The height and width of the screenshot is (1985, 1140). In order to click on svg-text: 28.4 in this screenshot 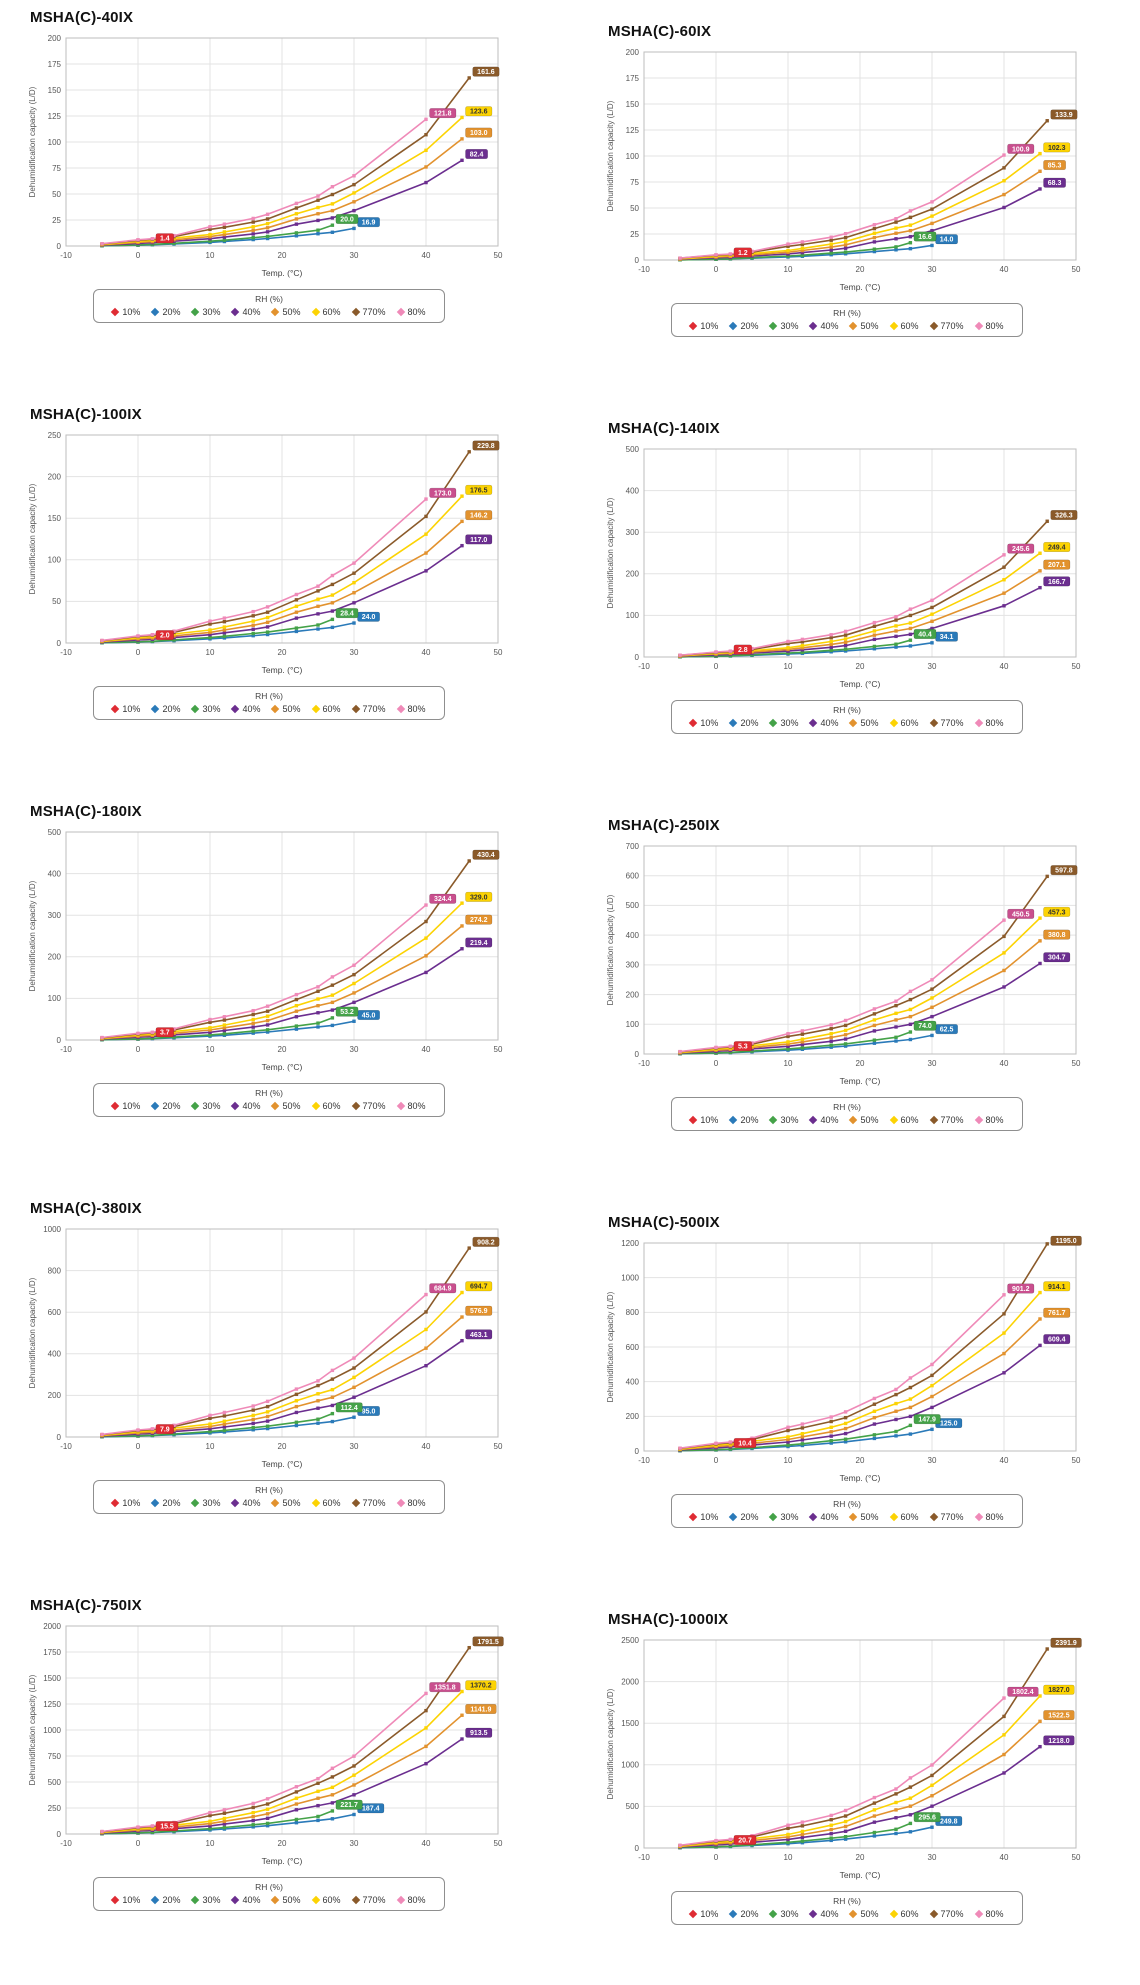, I will do `click(347, 614)`.